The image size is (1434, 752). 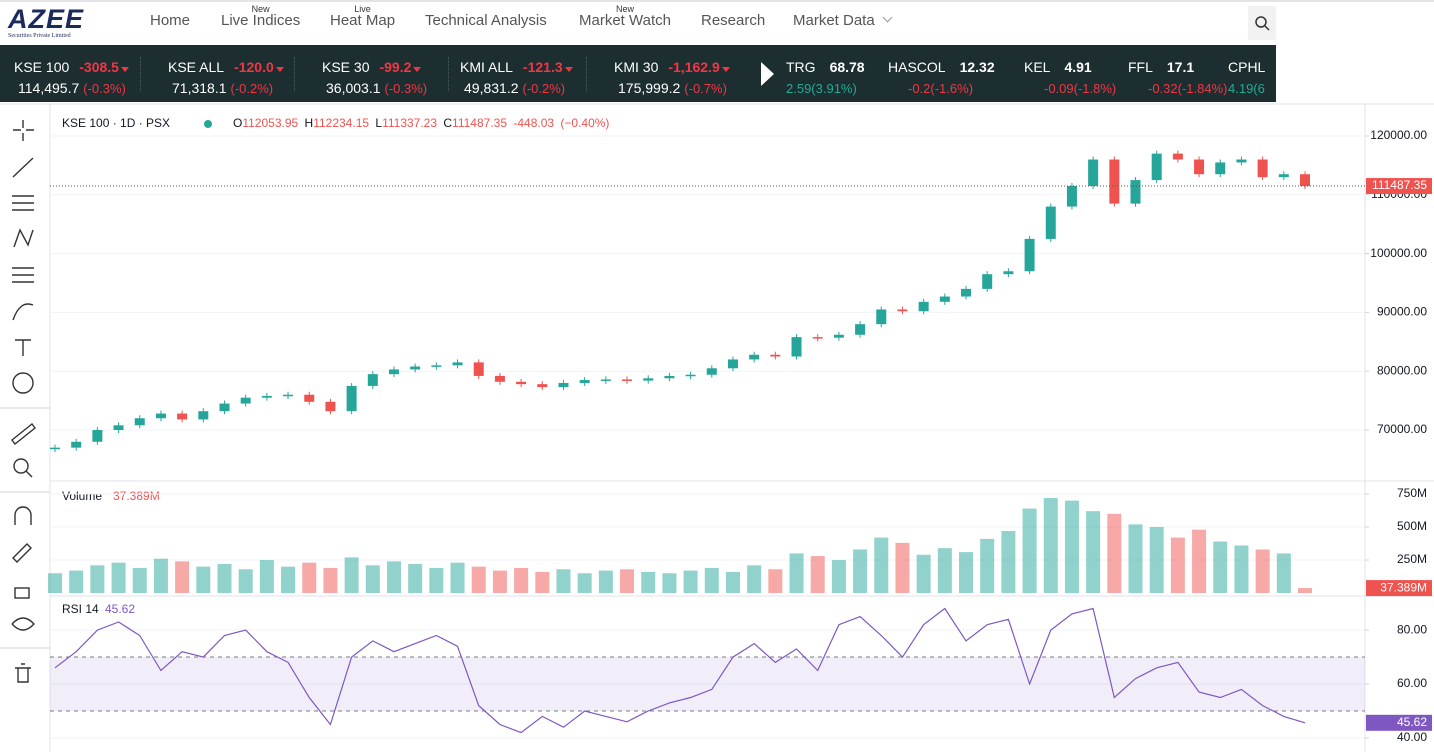 I want to click on y-tick-label: 80000.00, so click(x=1402, y=370).